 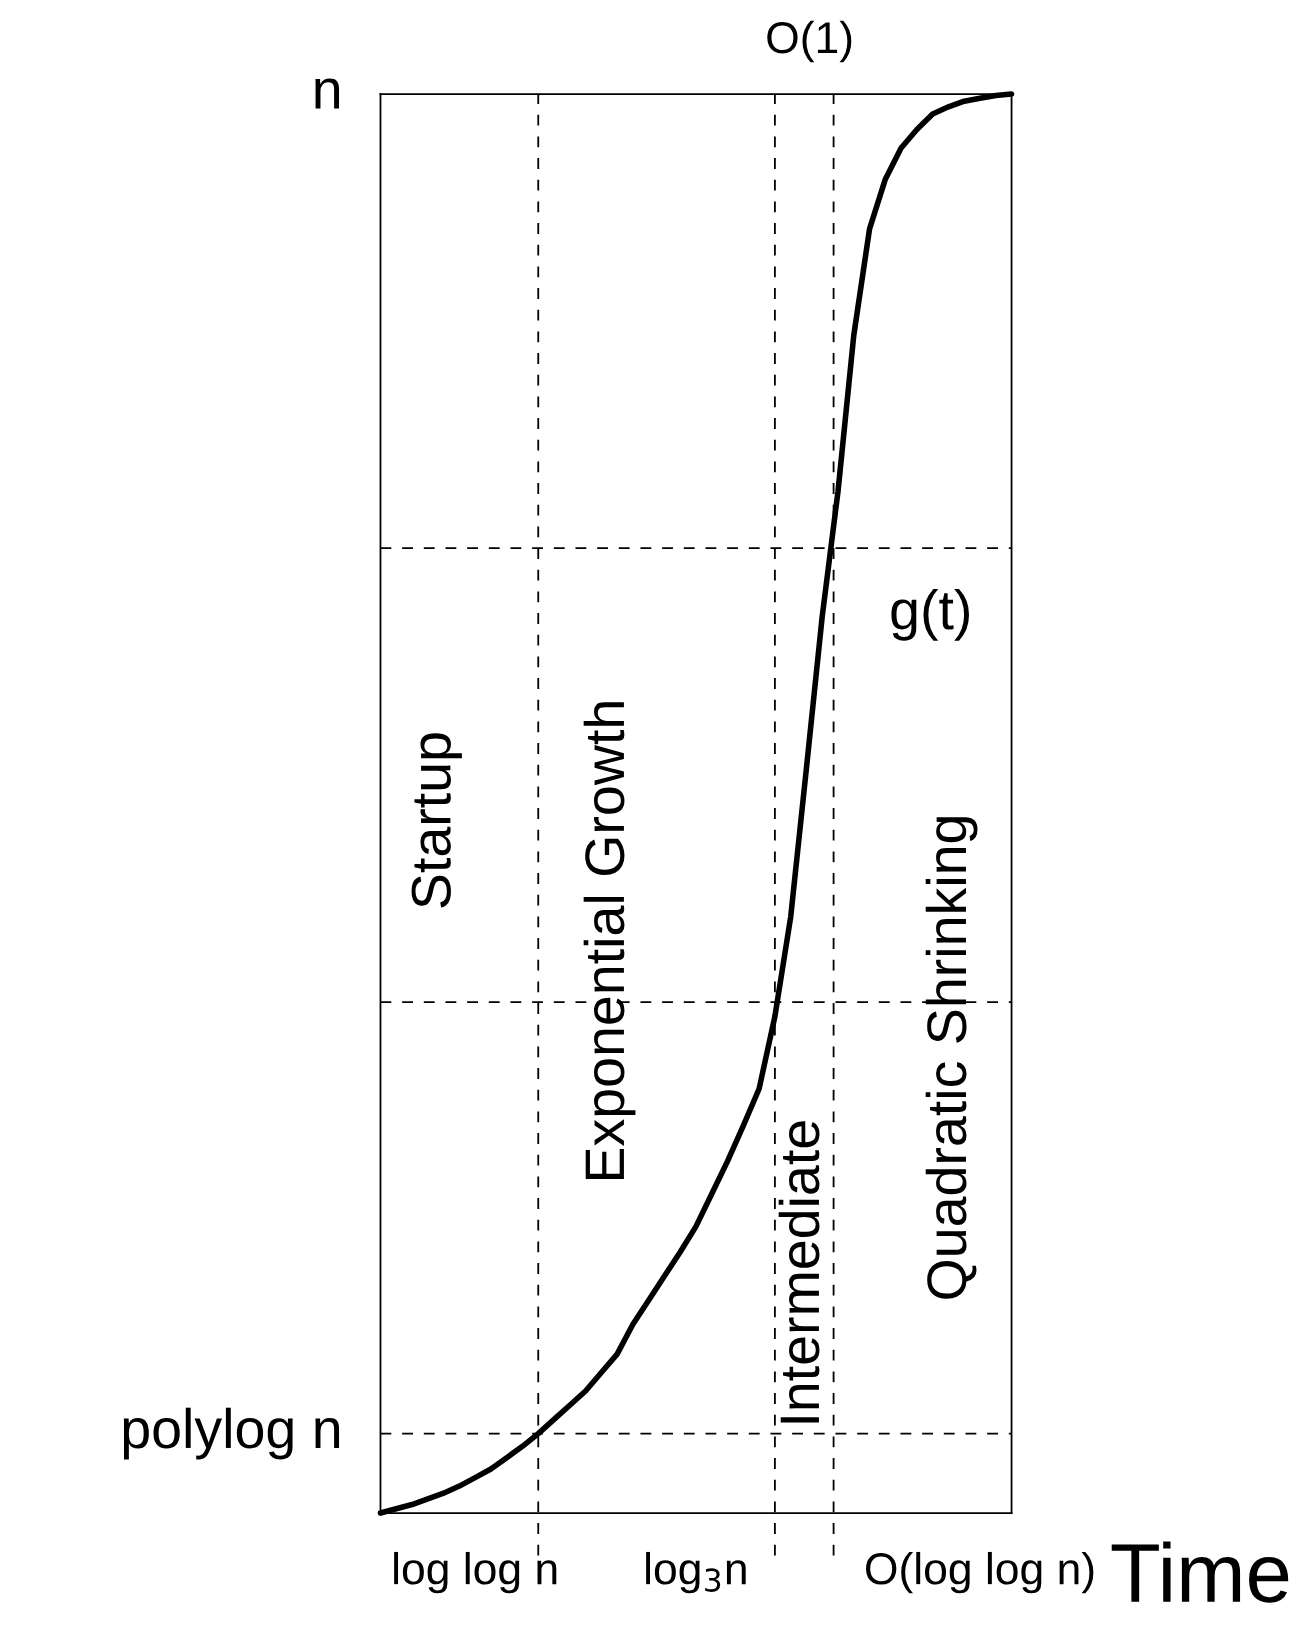 I want to click on annotation: Exponential Growth, so click(x=609, y=941).